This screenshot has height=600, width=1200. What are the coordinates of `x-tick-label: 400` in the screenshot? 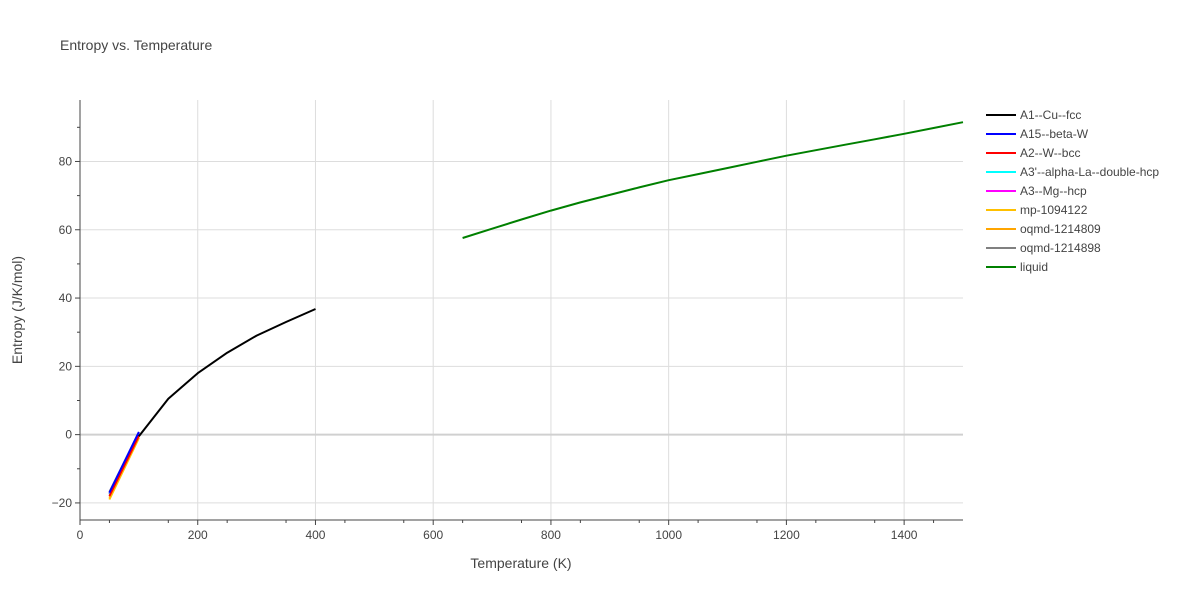 It's located at (315, 535).